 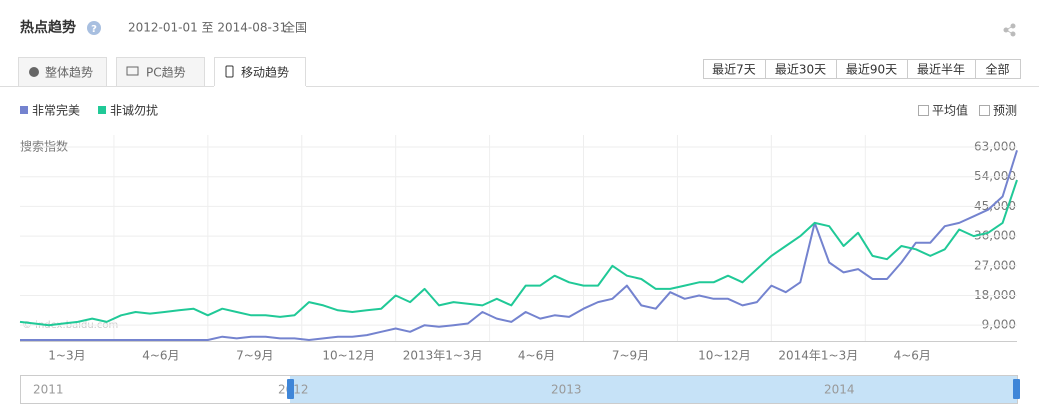 What do you see at coordinates (48, 27) in the screenshot?
I see `page-title: 热点趋势` at bounding box center [48, 27].